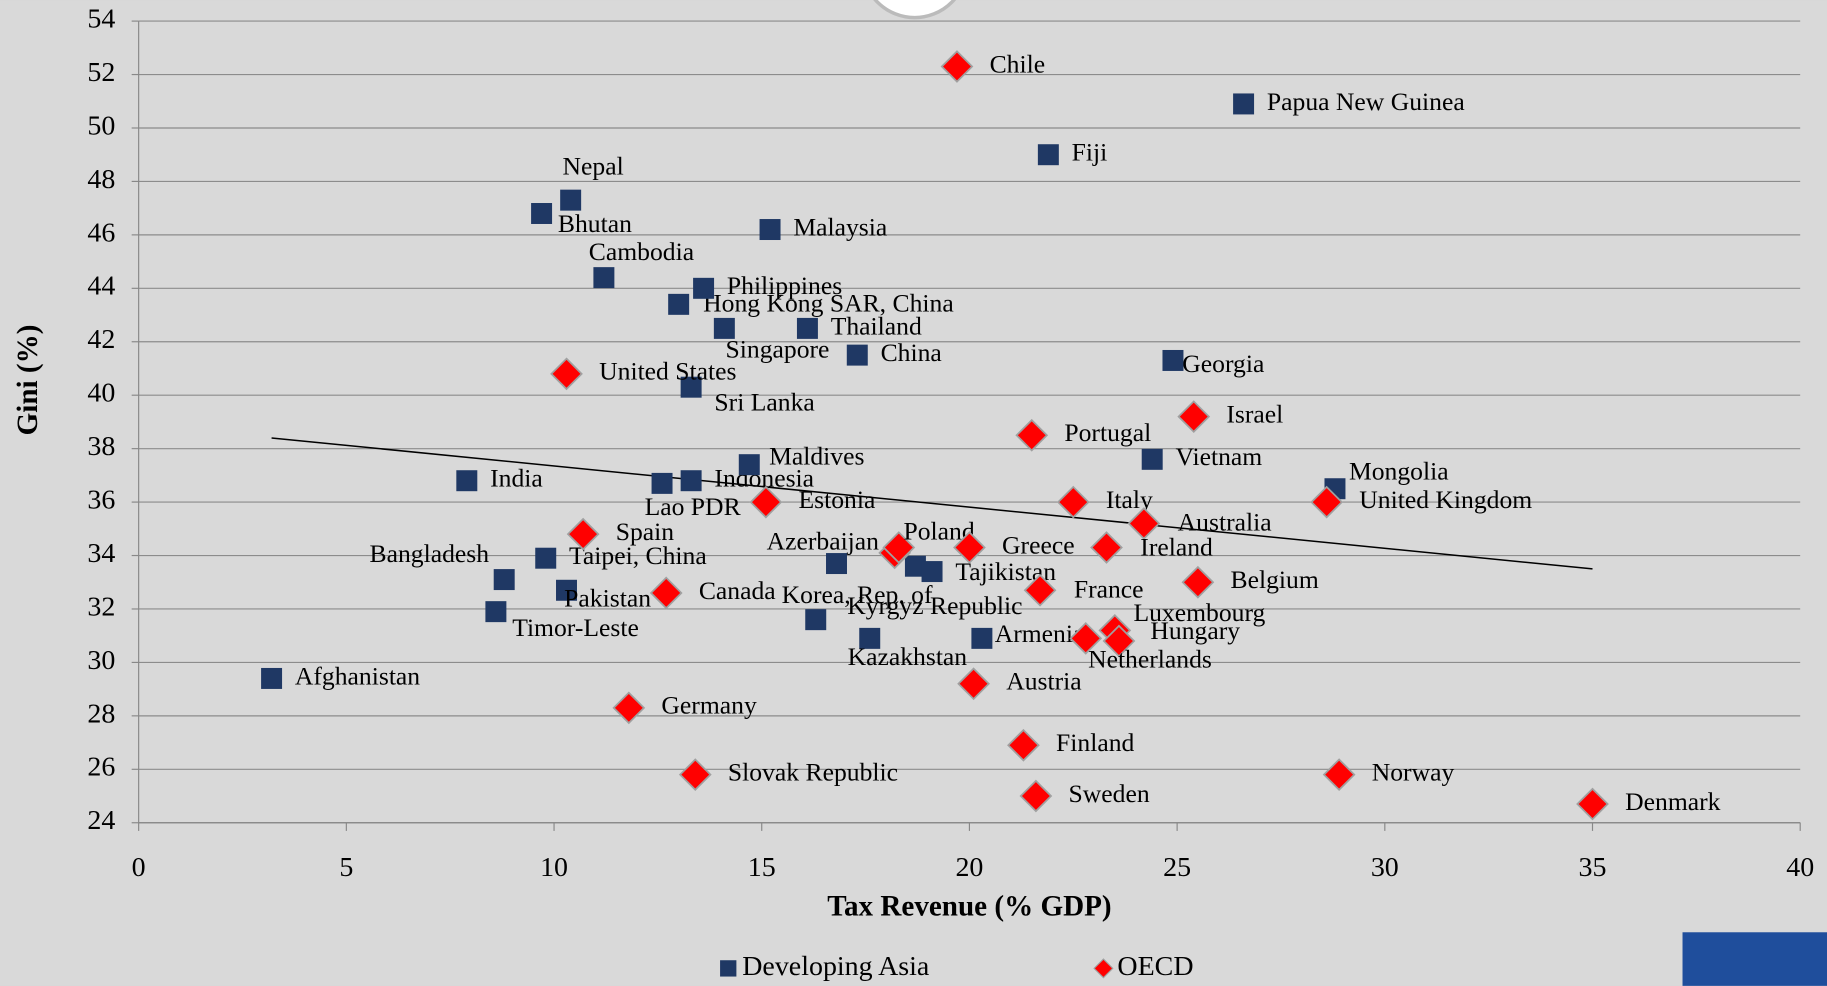 This screenshot has height=986, width=1827. Describe the element at coordinates (840, 226) in the screenshot. I see `point-label: Malaysia` at that location.